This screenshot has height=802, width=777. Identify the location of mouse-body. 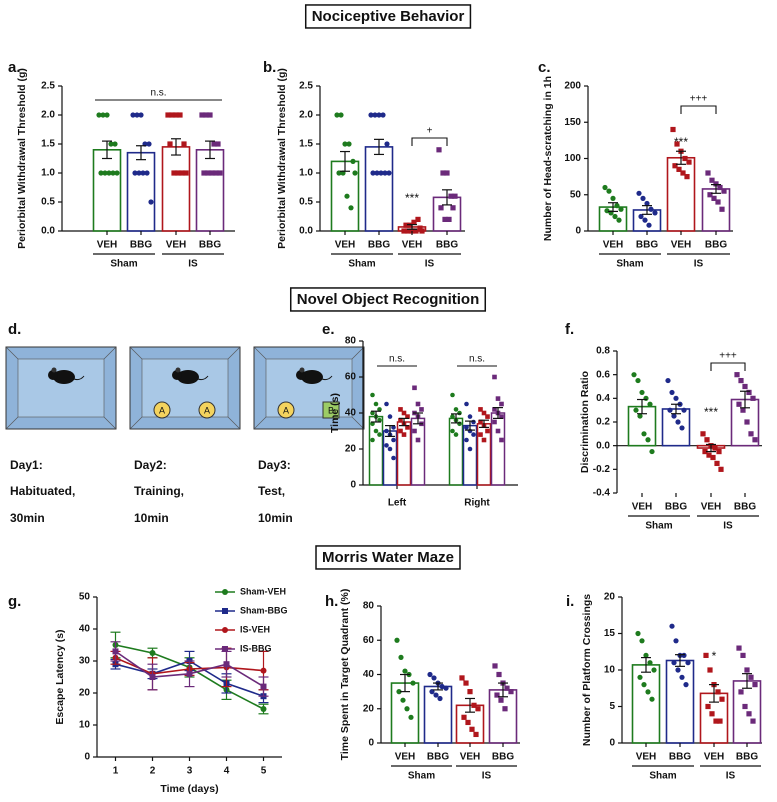
(312, 377).